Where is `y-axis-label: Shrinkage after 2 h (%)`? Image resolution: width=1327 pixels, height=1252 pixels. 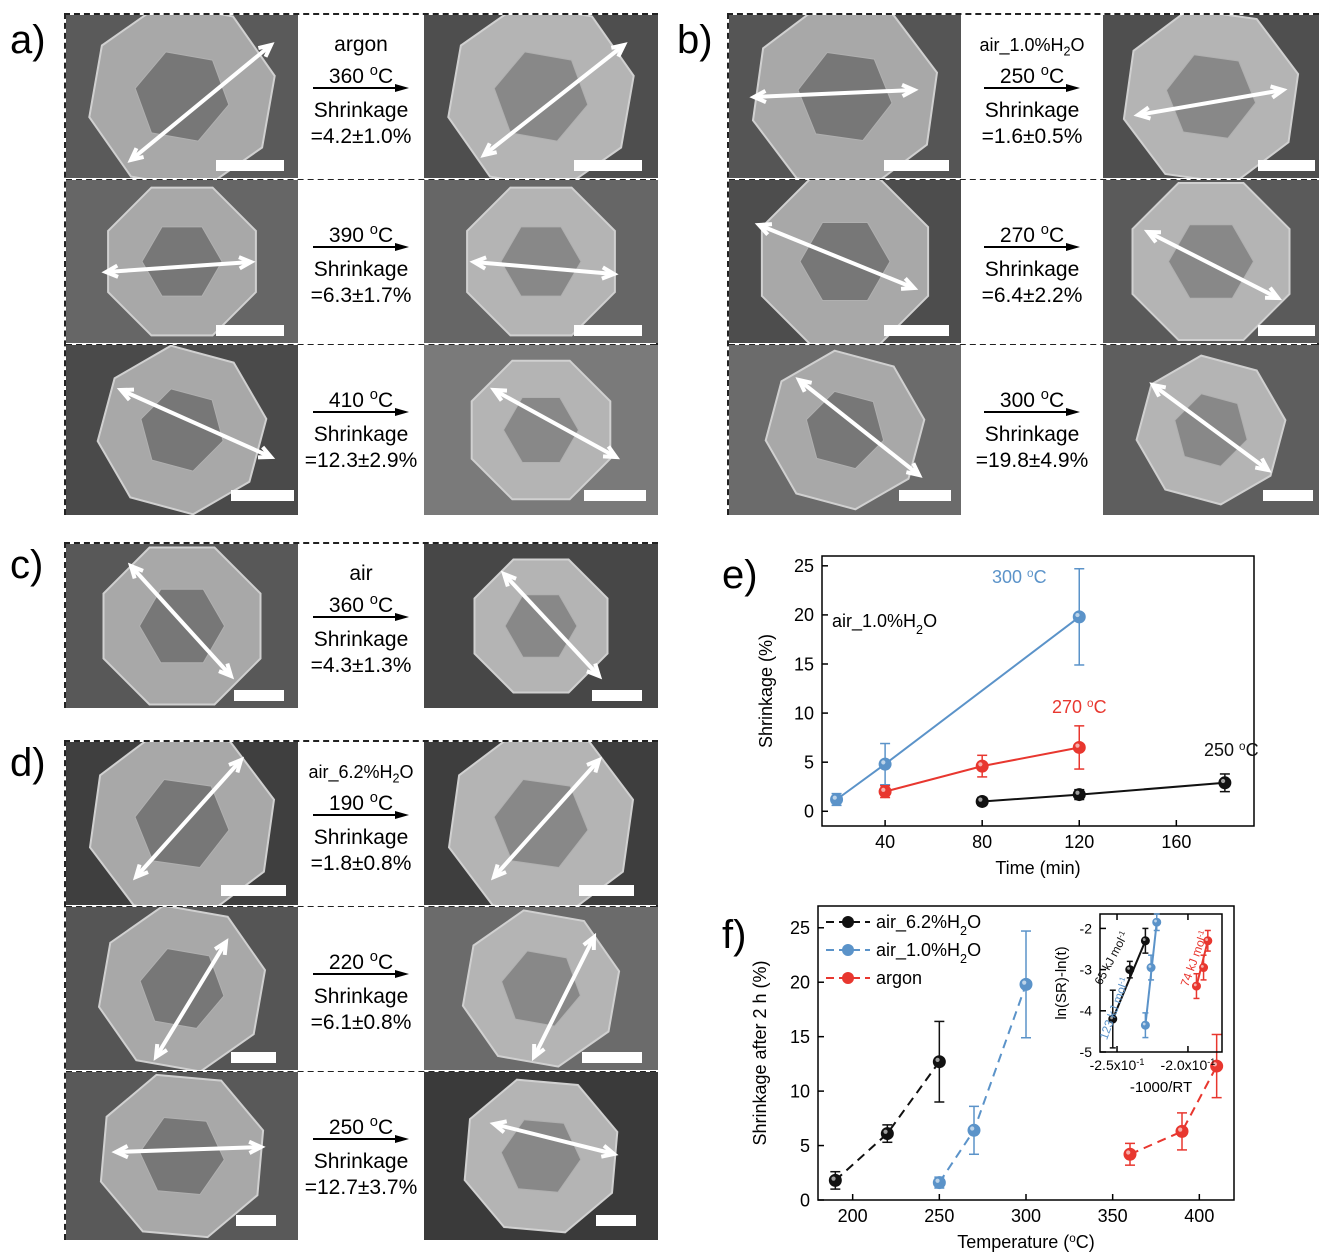
y-axis-label: Shrinkage after 2 h (%) is located at coordinates (760, 1052).